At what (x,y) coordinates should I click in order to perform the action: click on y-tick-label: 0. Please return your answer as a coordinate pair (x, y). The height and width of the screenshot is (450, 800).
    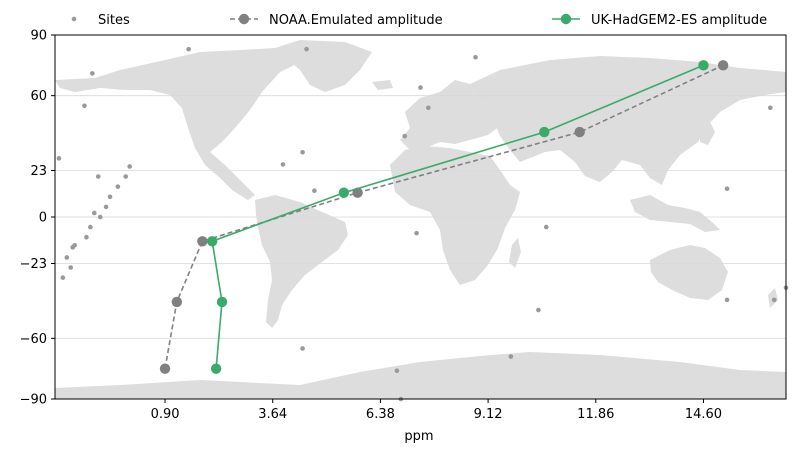
    Looking at the image, I should click on (43, 218).